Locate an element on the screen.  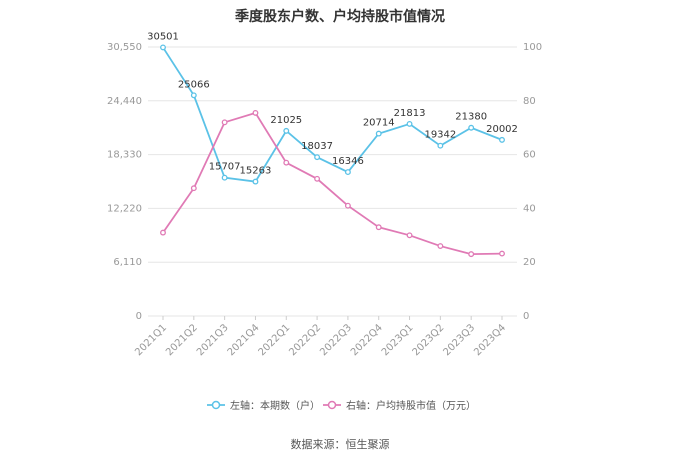
legend-label: 右轴：户均持股市值（万元） is located at coordinates (411, 405).